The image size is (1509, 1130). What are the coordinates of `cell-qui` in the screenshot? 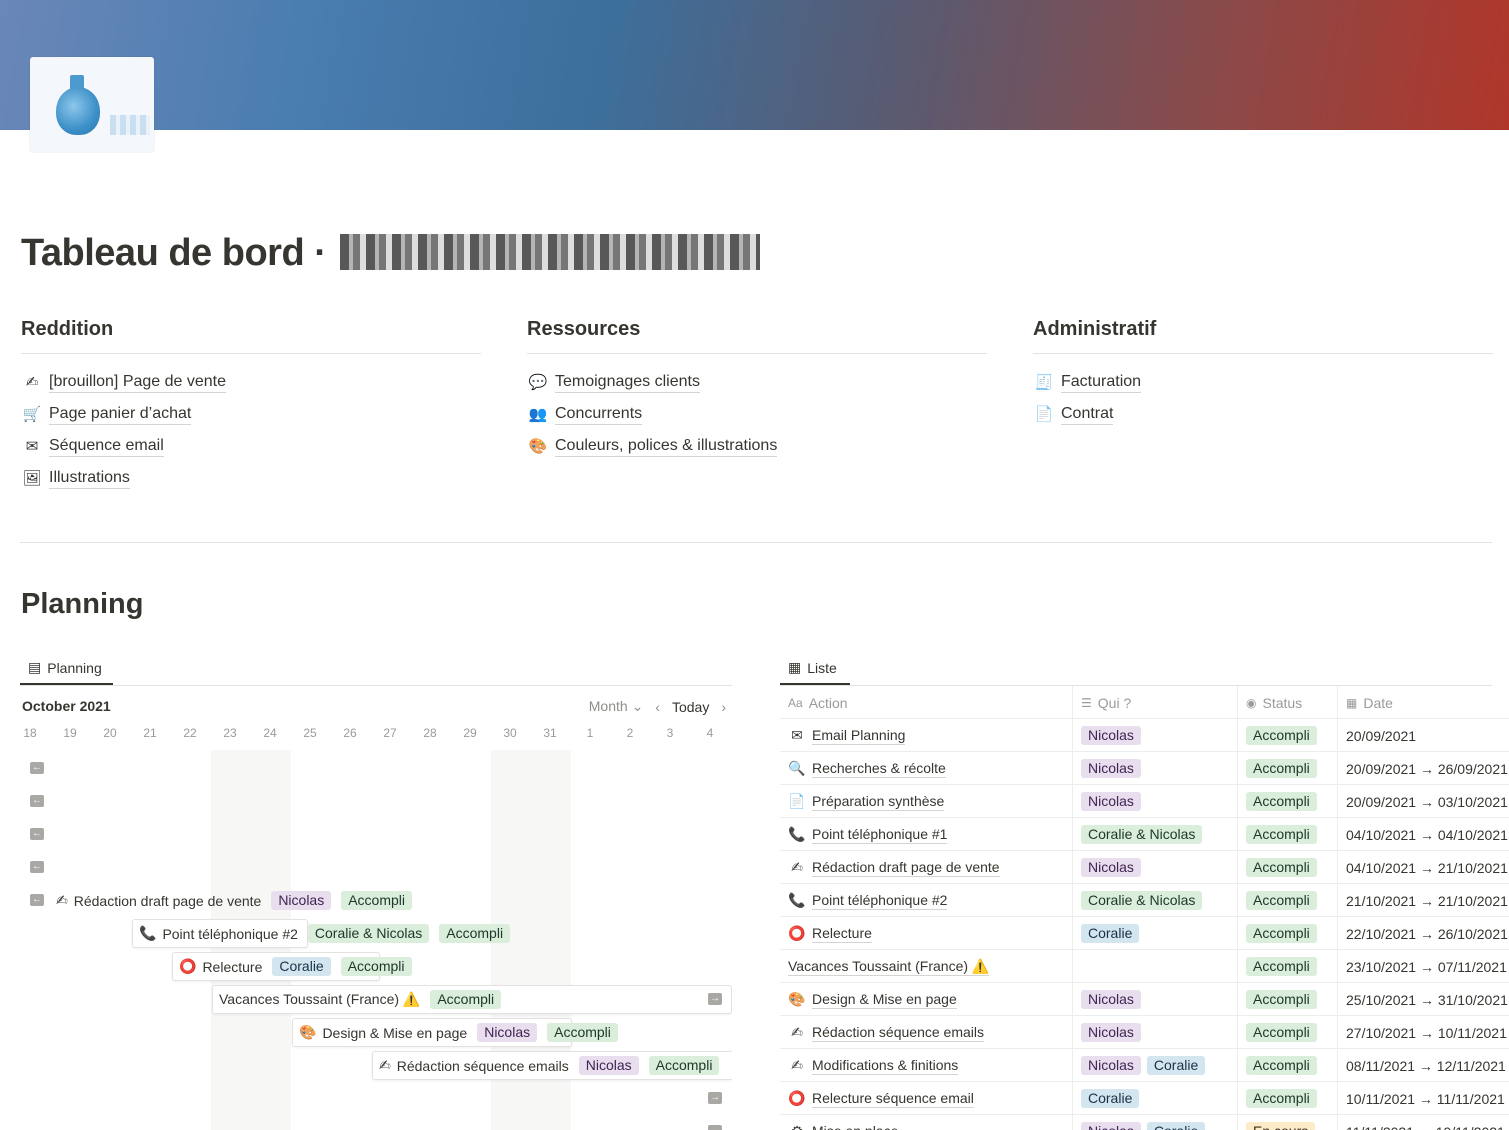 It's located at (1155, 966).